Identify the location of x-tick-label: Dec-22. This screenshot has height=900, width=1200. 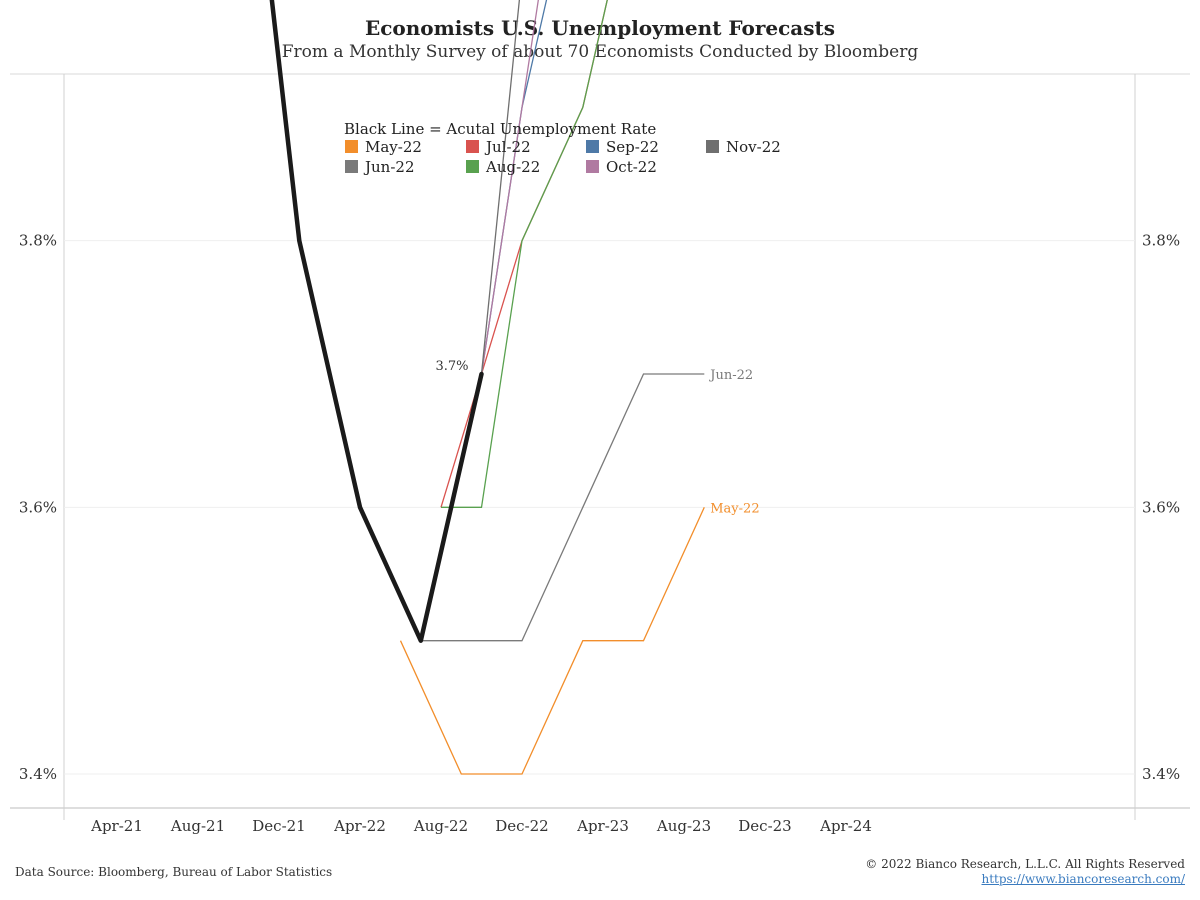
(521, 826).